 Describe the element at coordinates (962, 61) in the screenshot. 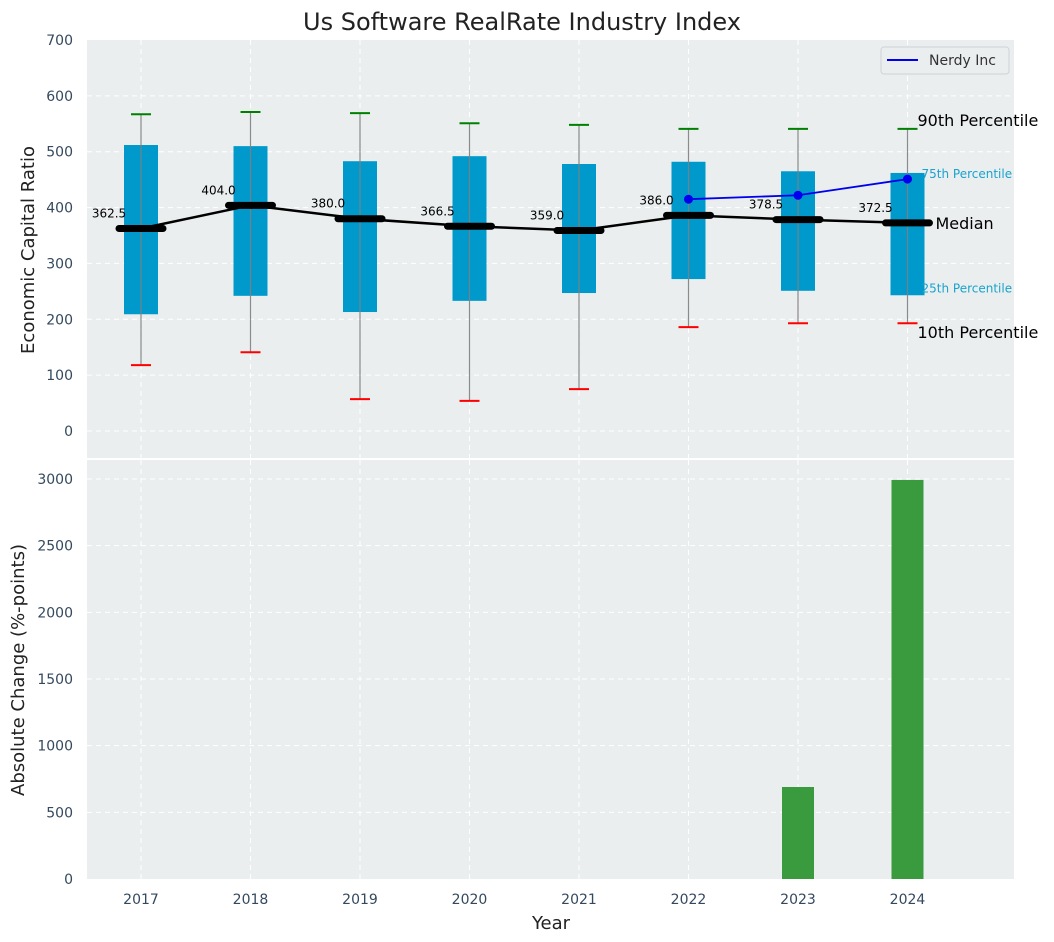

I see `legend-label-nerdy-inc: Nerdy Inc` at that location.